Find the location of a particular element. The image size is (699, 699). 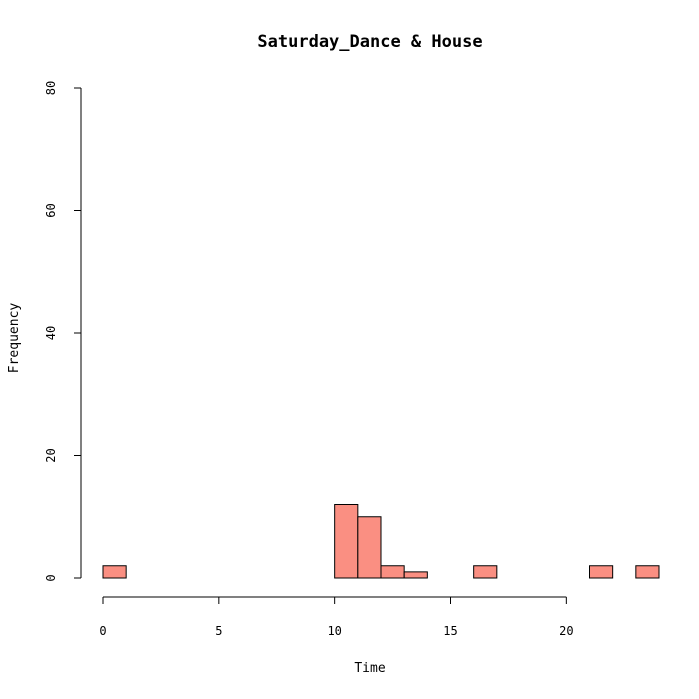

x-axis: 0 5 10 15 20 is located at coordinates (336, 617).